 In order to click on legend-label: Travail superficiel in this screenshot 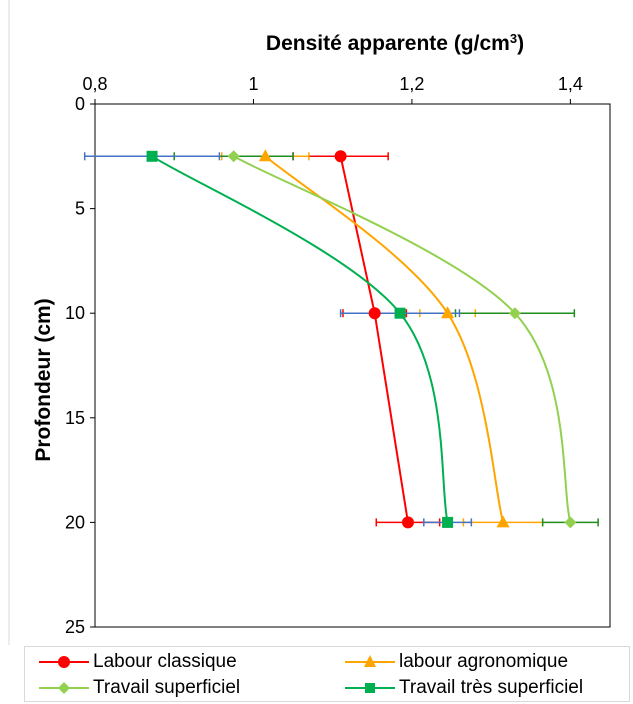, I will do `click(167, 687)`.